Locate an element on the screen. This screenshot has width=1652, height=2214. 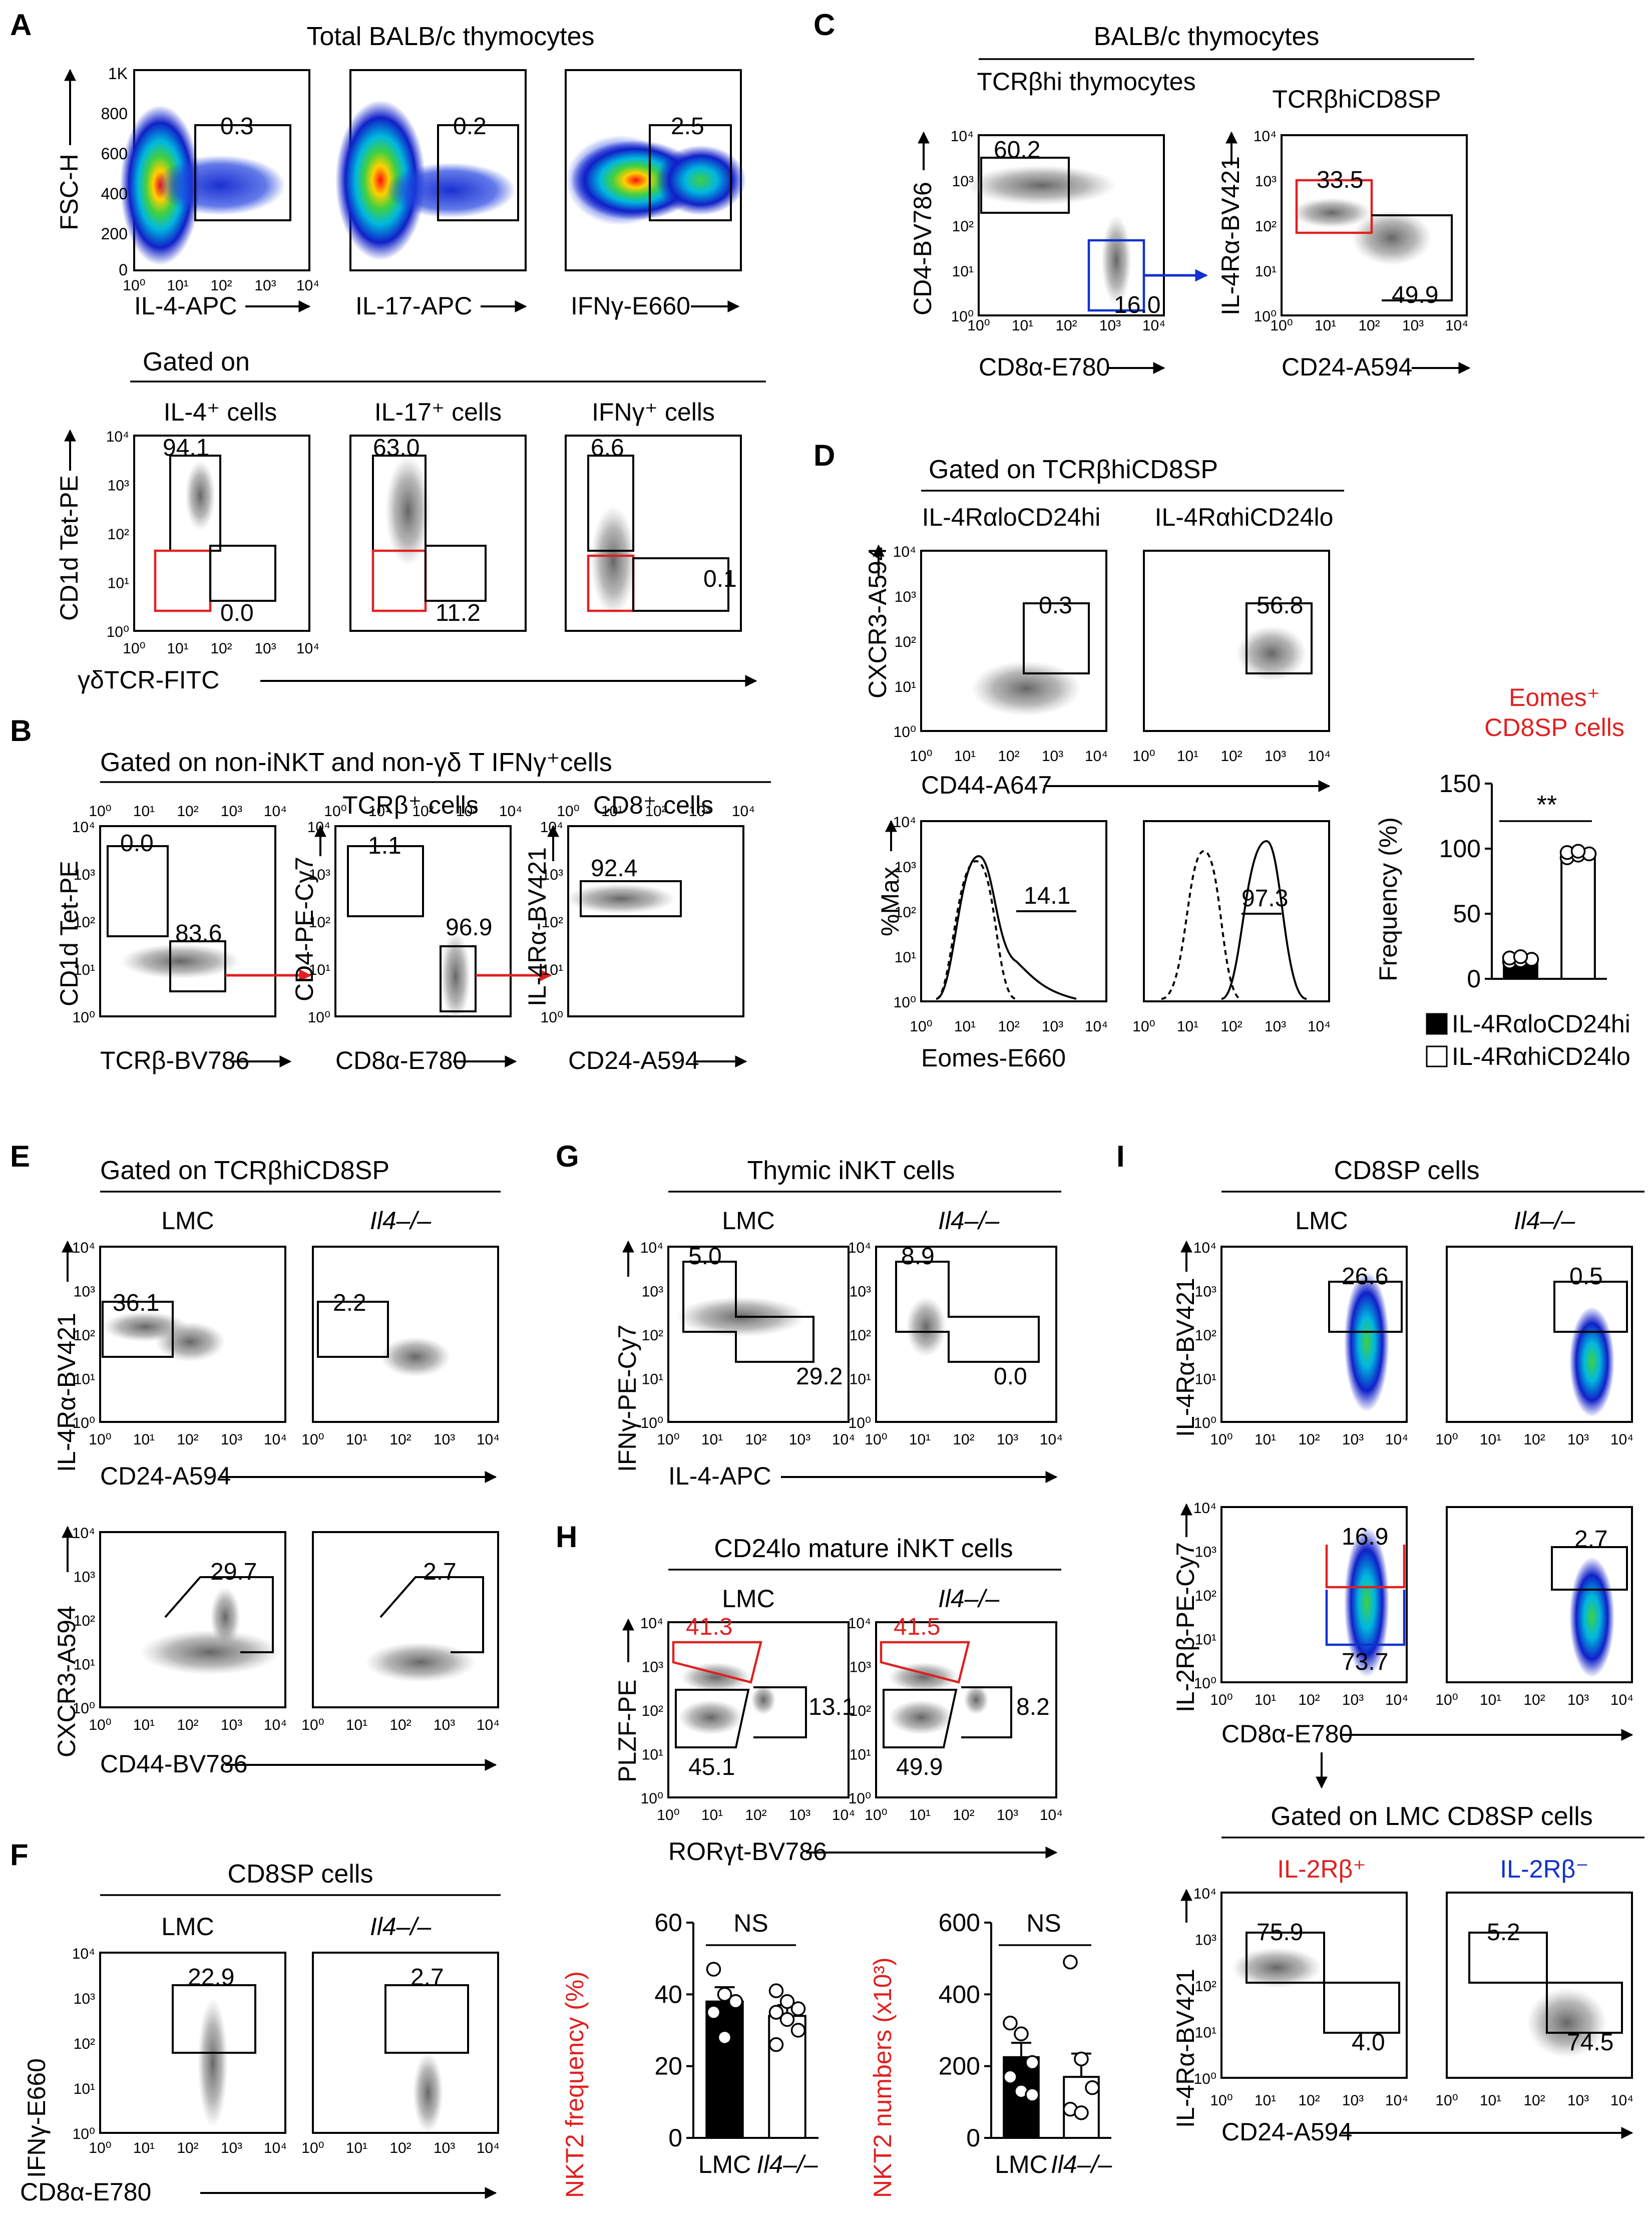
chart-plot: 0 50 100 150 is located at coordinates (1523, 882).